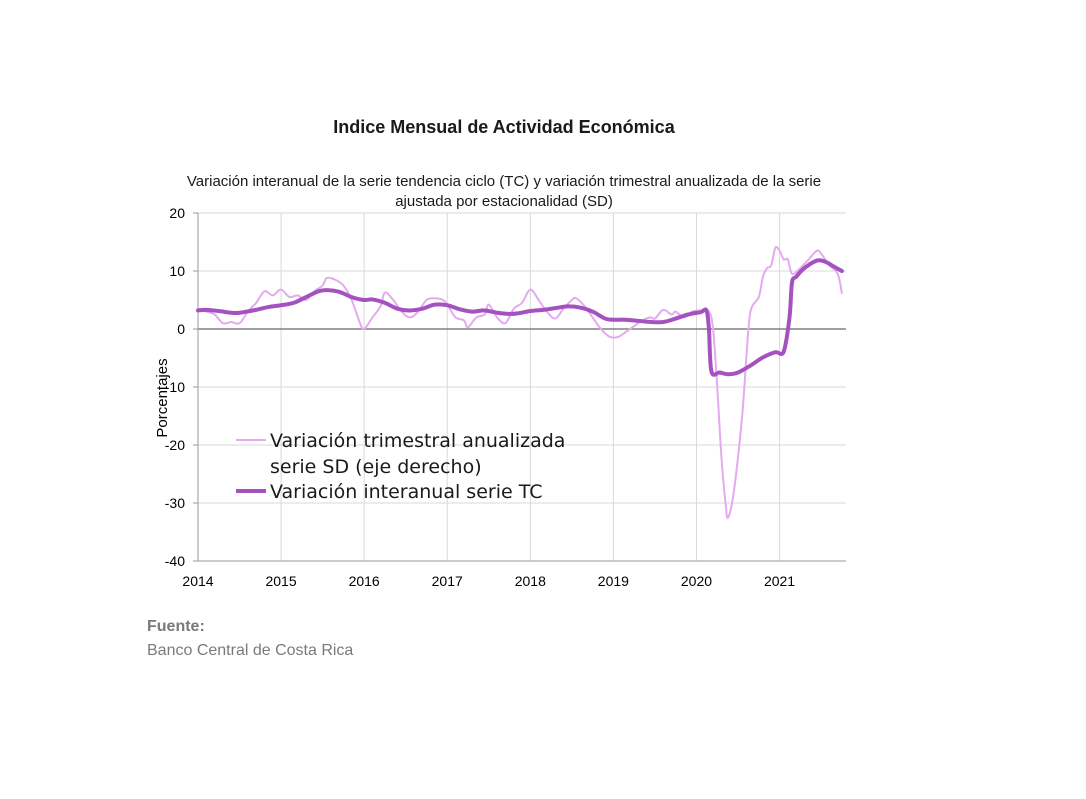 Image resolution: width=1086 pixels, height=799 pixels. Describe the element at coordinates (520, 317) in the screenshot. I see `series-line-tc` at that location.